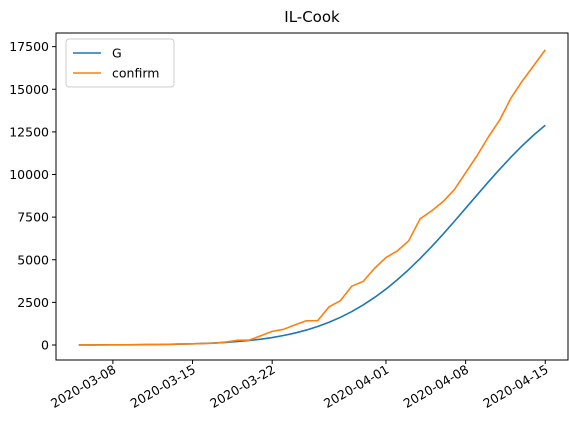 The height and width of the screenshot is (430, 569). I want to click on legend-label-g: G, so click(117, 53).